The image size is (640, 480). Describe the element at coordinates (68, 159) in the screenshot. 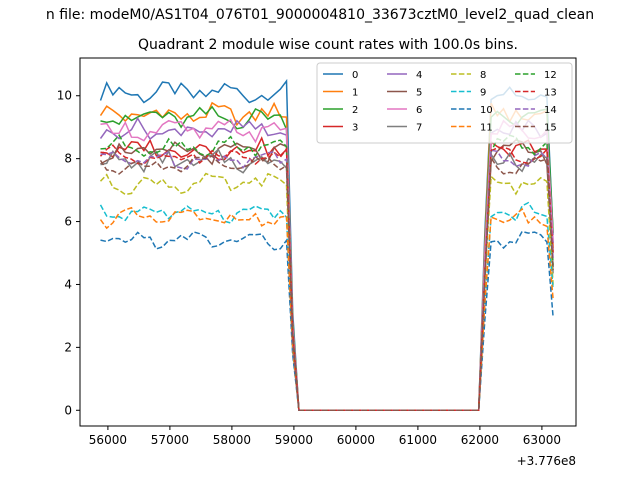

I see `y-tick-label: 8` at that location.